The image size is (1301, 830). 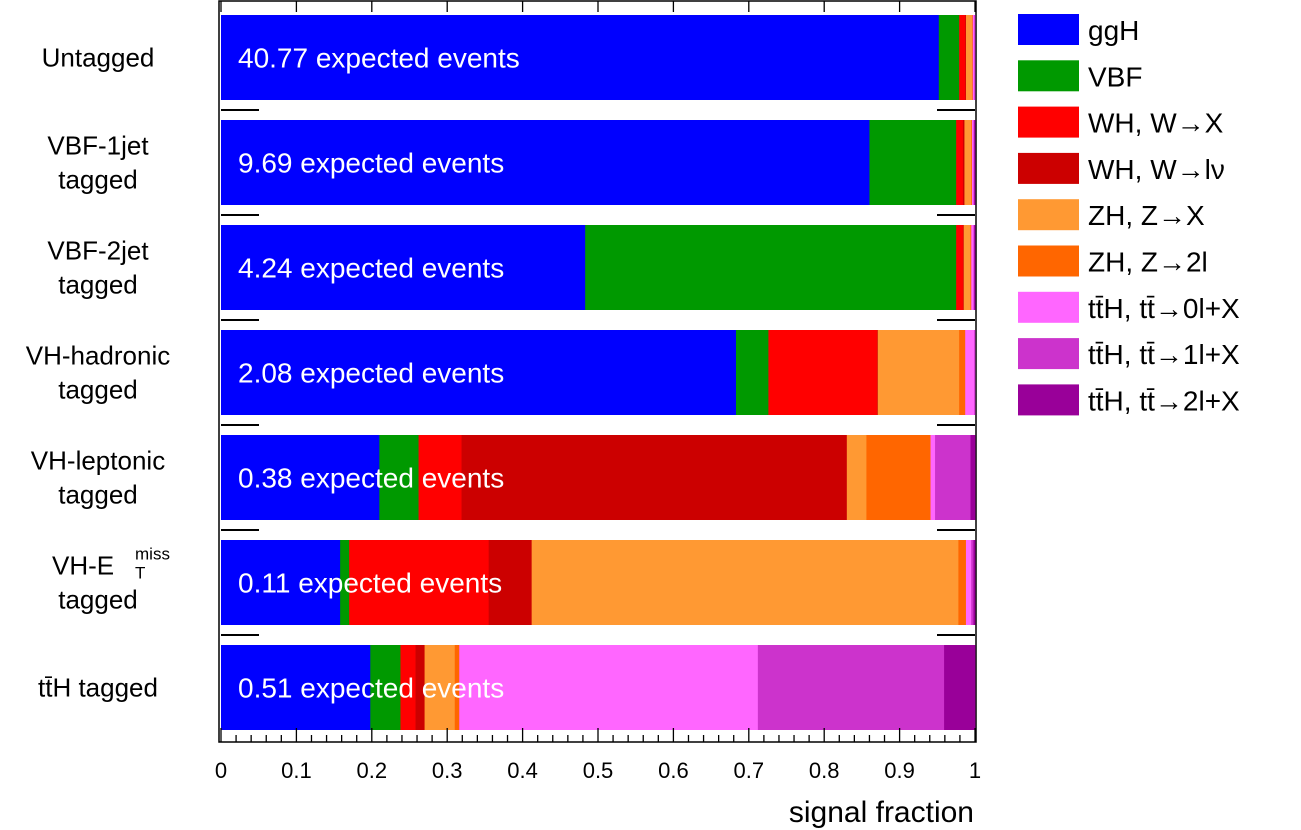 I want to click on legend-item: ZH, Z→X, so click(x=1111, y=215).